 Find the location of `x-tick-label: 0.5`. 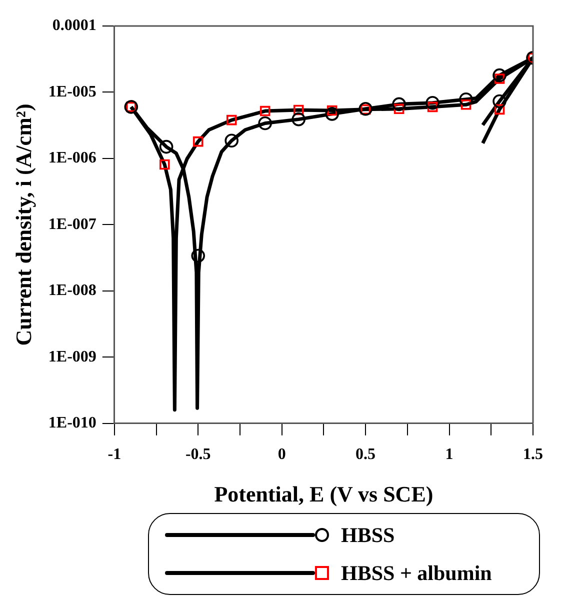

x-tick-label: 0.5 is located at coordinates (366, 455).